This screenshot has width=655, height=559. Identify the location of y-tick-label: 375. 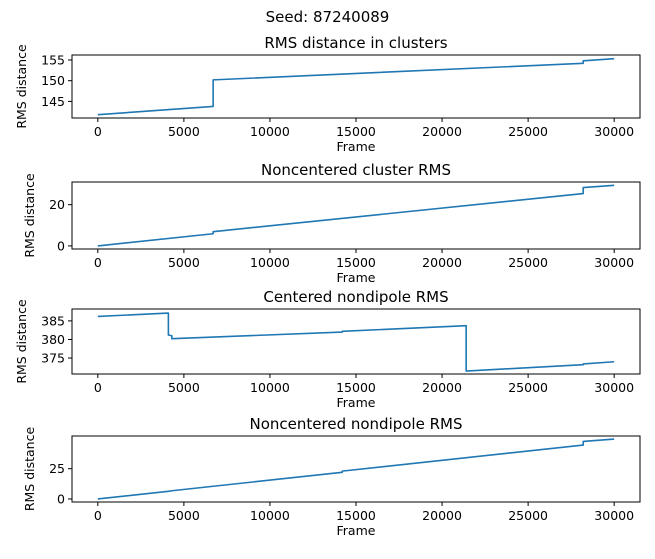
(53, 358).